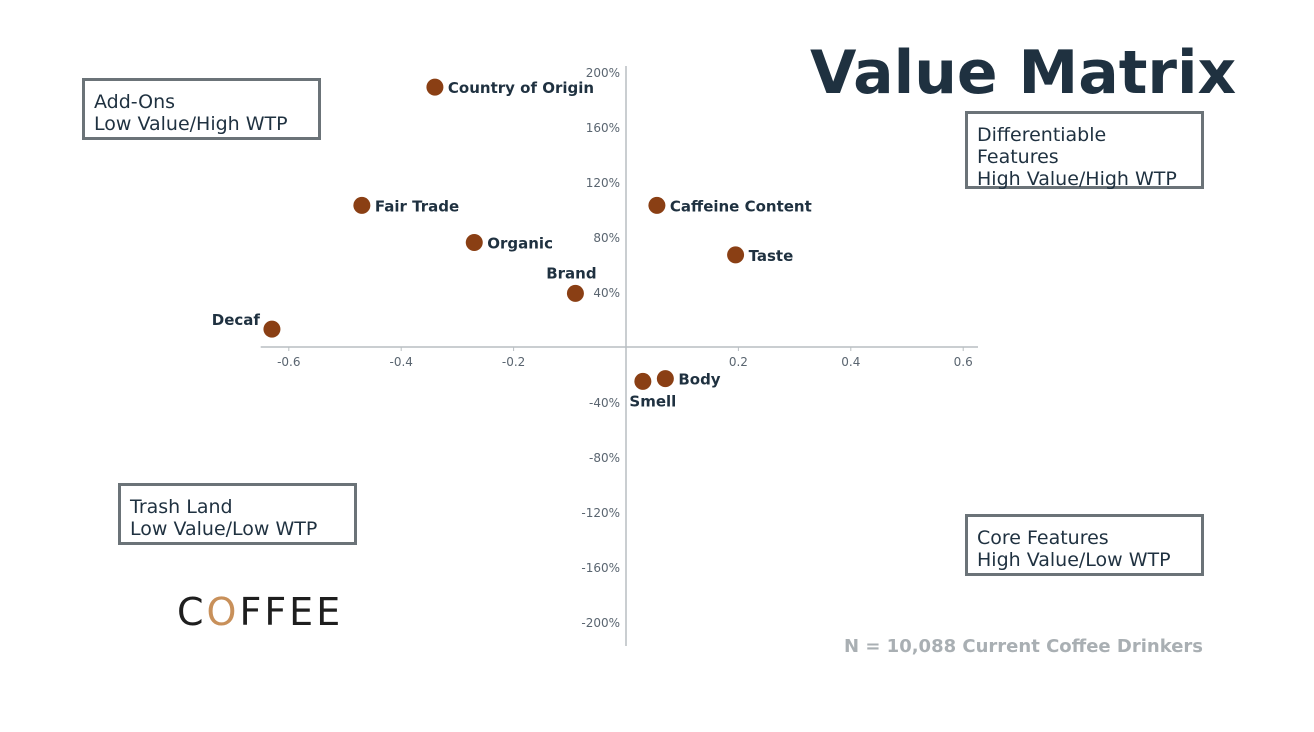  I want to click on coffee-logo: COFFEE, so click(260, 612).